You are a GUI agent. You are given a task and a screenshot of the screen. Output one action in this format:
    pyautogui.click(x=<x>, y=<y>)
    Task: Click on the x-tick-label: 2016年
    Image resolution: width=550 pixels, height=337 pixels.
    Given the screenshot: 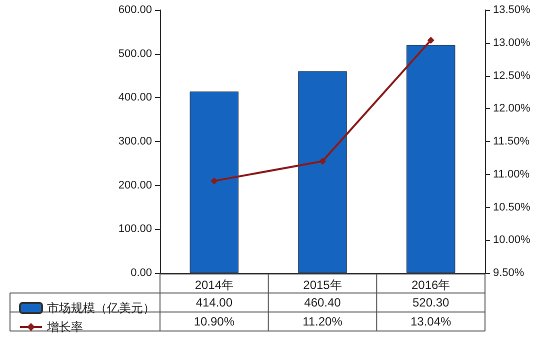 What is the action you would take?
    pyautogui.click(x=430, y=285)
    